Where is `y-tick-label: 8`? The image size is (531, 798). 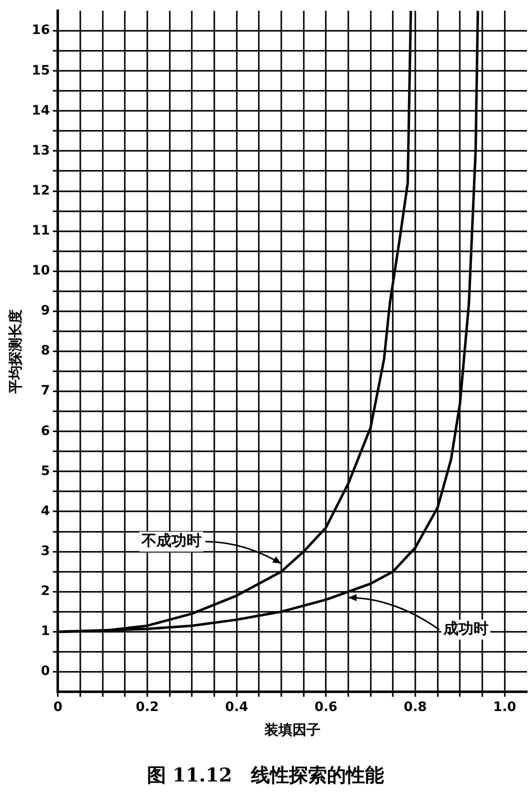 y-tick-label: 8 is located at coordinates (45, 351).